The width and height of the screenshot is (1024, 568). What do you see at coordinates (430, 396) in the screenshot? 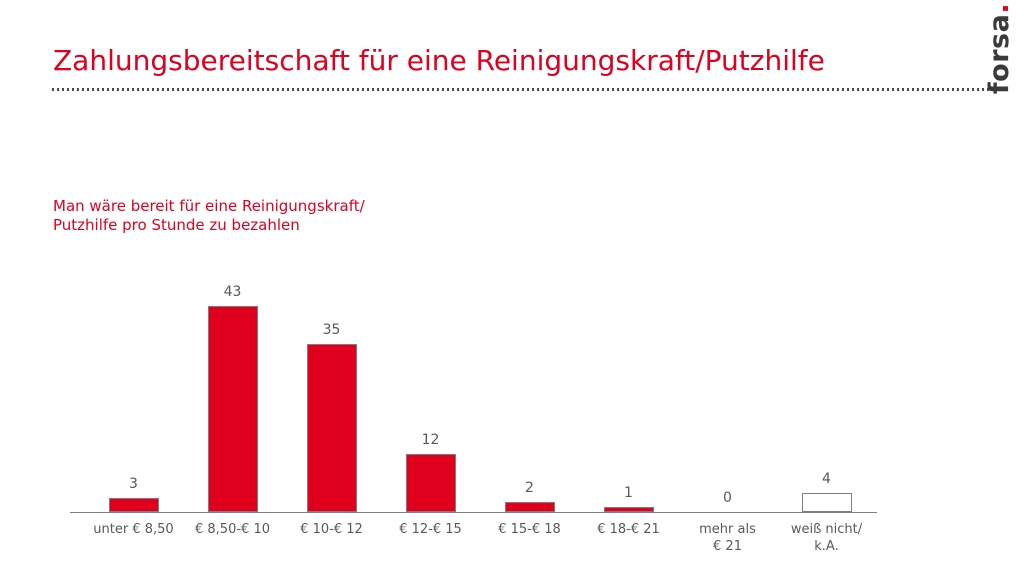
I see `bar-slot: 12` at bounding box center [430, 396].